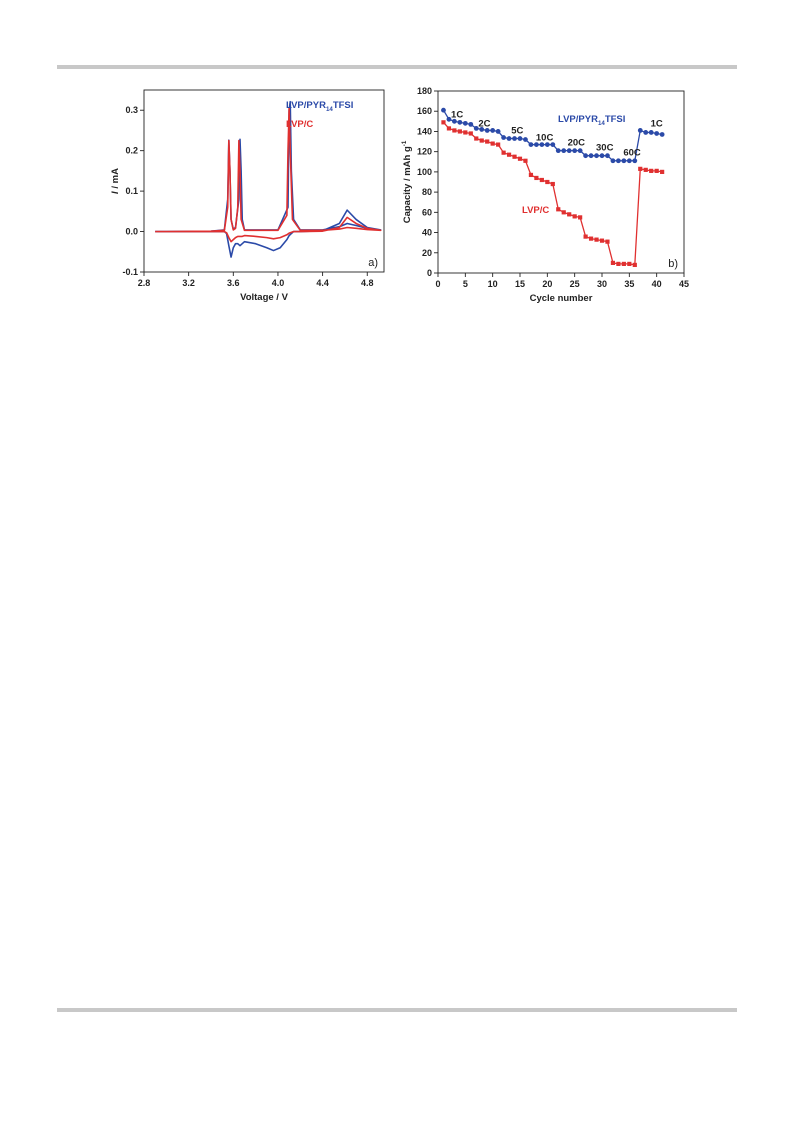 This screenshot has width=793, height=1121. What do you see at coordinates (407, 181) in the screenshot?
I see `y-axis-label: Capacity / mAh g-1` at bounding box center [407, 181].